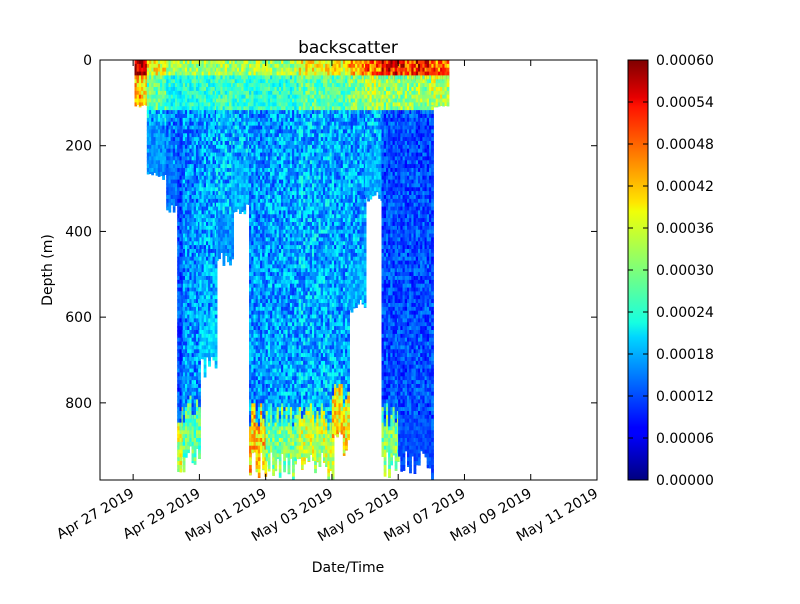 The width and height of the screenshot is (800, 604). What do you see at coordinates (685, 481) in the screenshot?
I see `colorbar-tick-label: 0.00000` at bounding box center [685, 481].